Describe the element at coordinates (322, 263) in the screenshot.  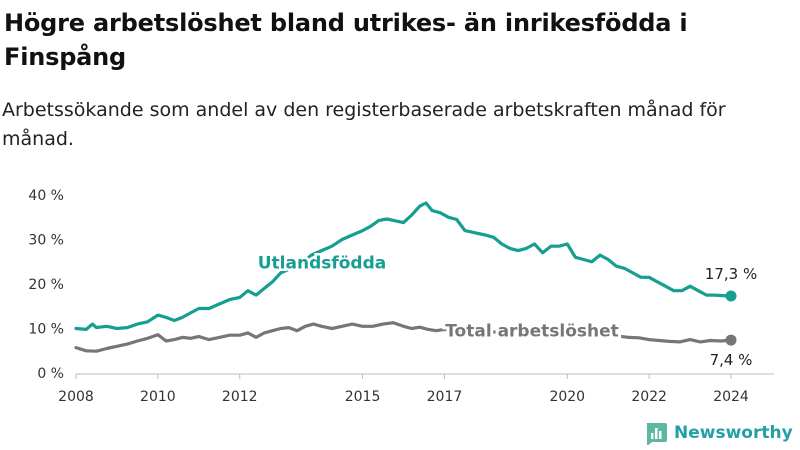
I see `series-label-utlandsfodda: Utlandsfödda` at that location.